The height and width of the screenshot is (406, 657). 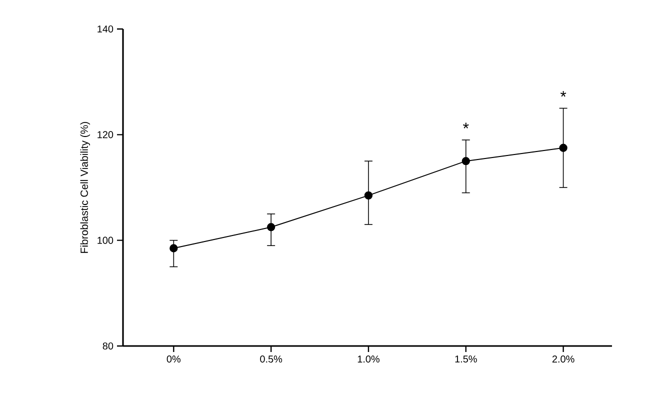 I want to click on x-tick-label: 2.0%, so click(x=563, y=359).